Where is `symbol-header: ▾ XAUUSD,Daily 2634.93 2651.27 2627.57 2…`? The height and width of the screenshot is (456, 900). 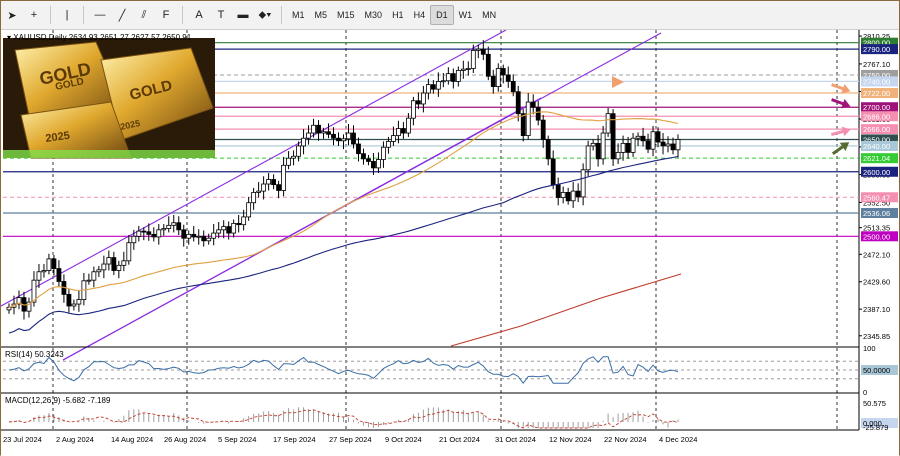 symbol-header: ▾ XAUUSD,Daily 2634.93 2651.27 2627.57 2… is located at coordinates (99, 37).